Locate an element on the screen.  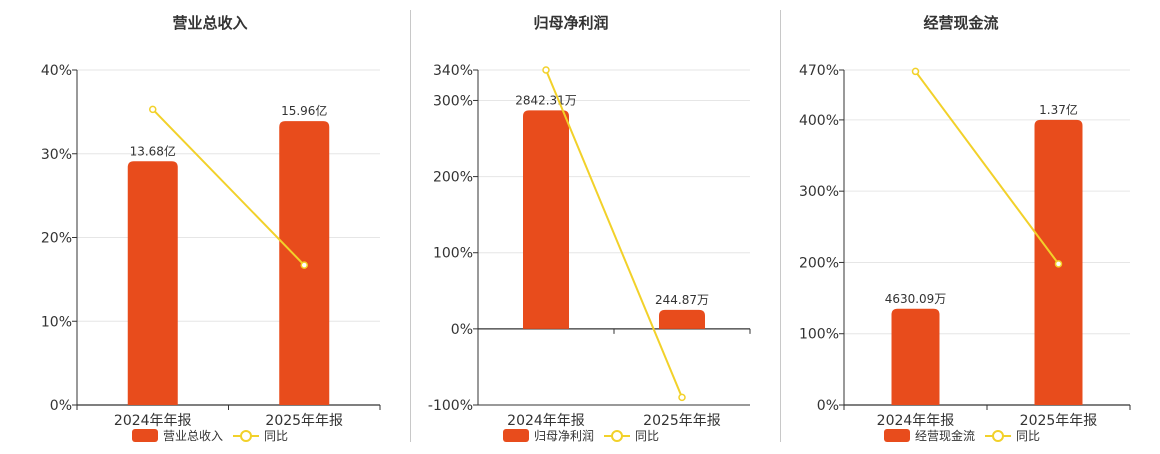
chart-title: 经营现金流 is located at coordinates (960, 23).